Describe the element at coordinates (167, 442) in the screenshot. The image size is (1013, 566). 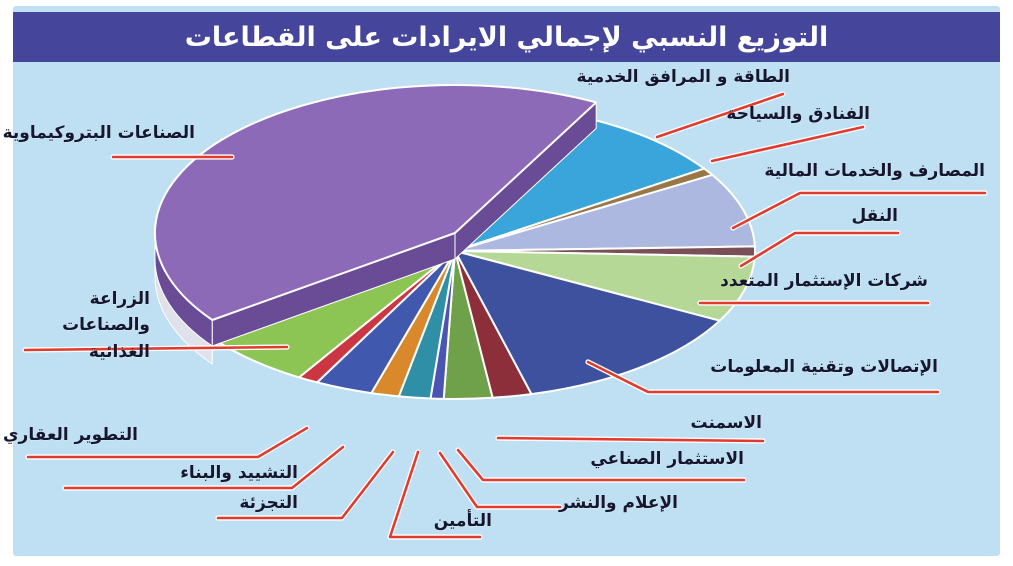
I see `leader-line-real-estate-development` at that location.